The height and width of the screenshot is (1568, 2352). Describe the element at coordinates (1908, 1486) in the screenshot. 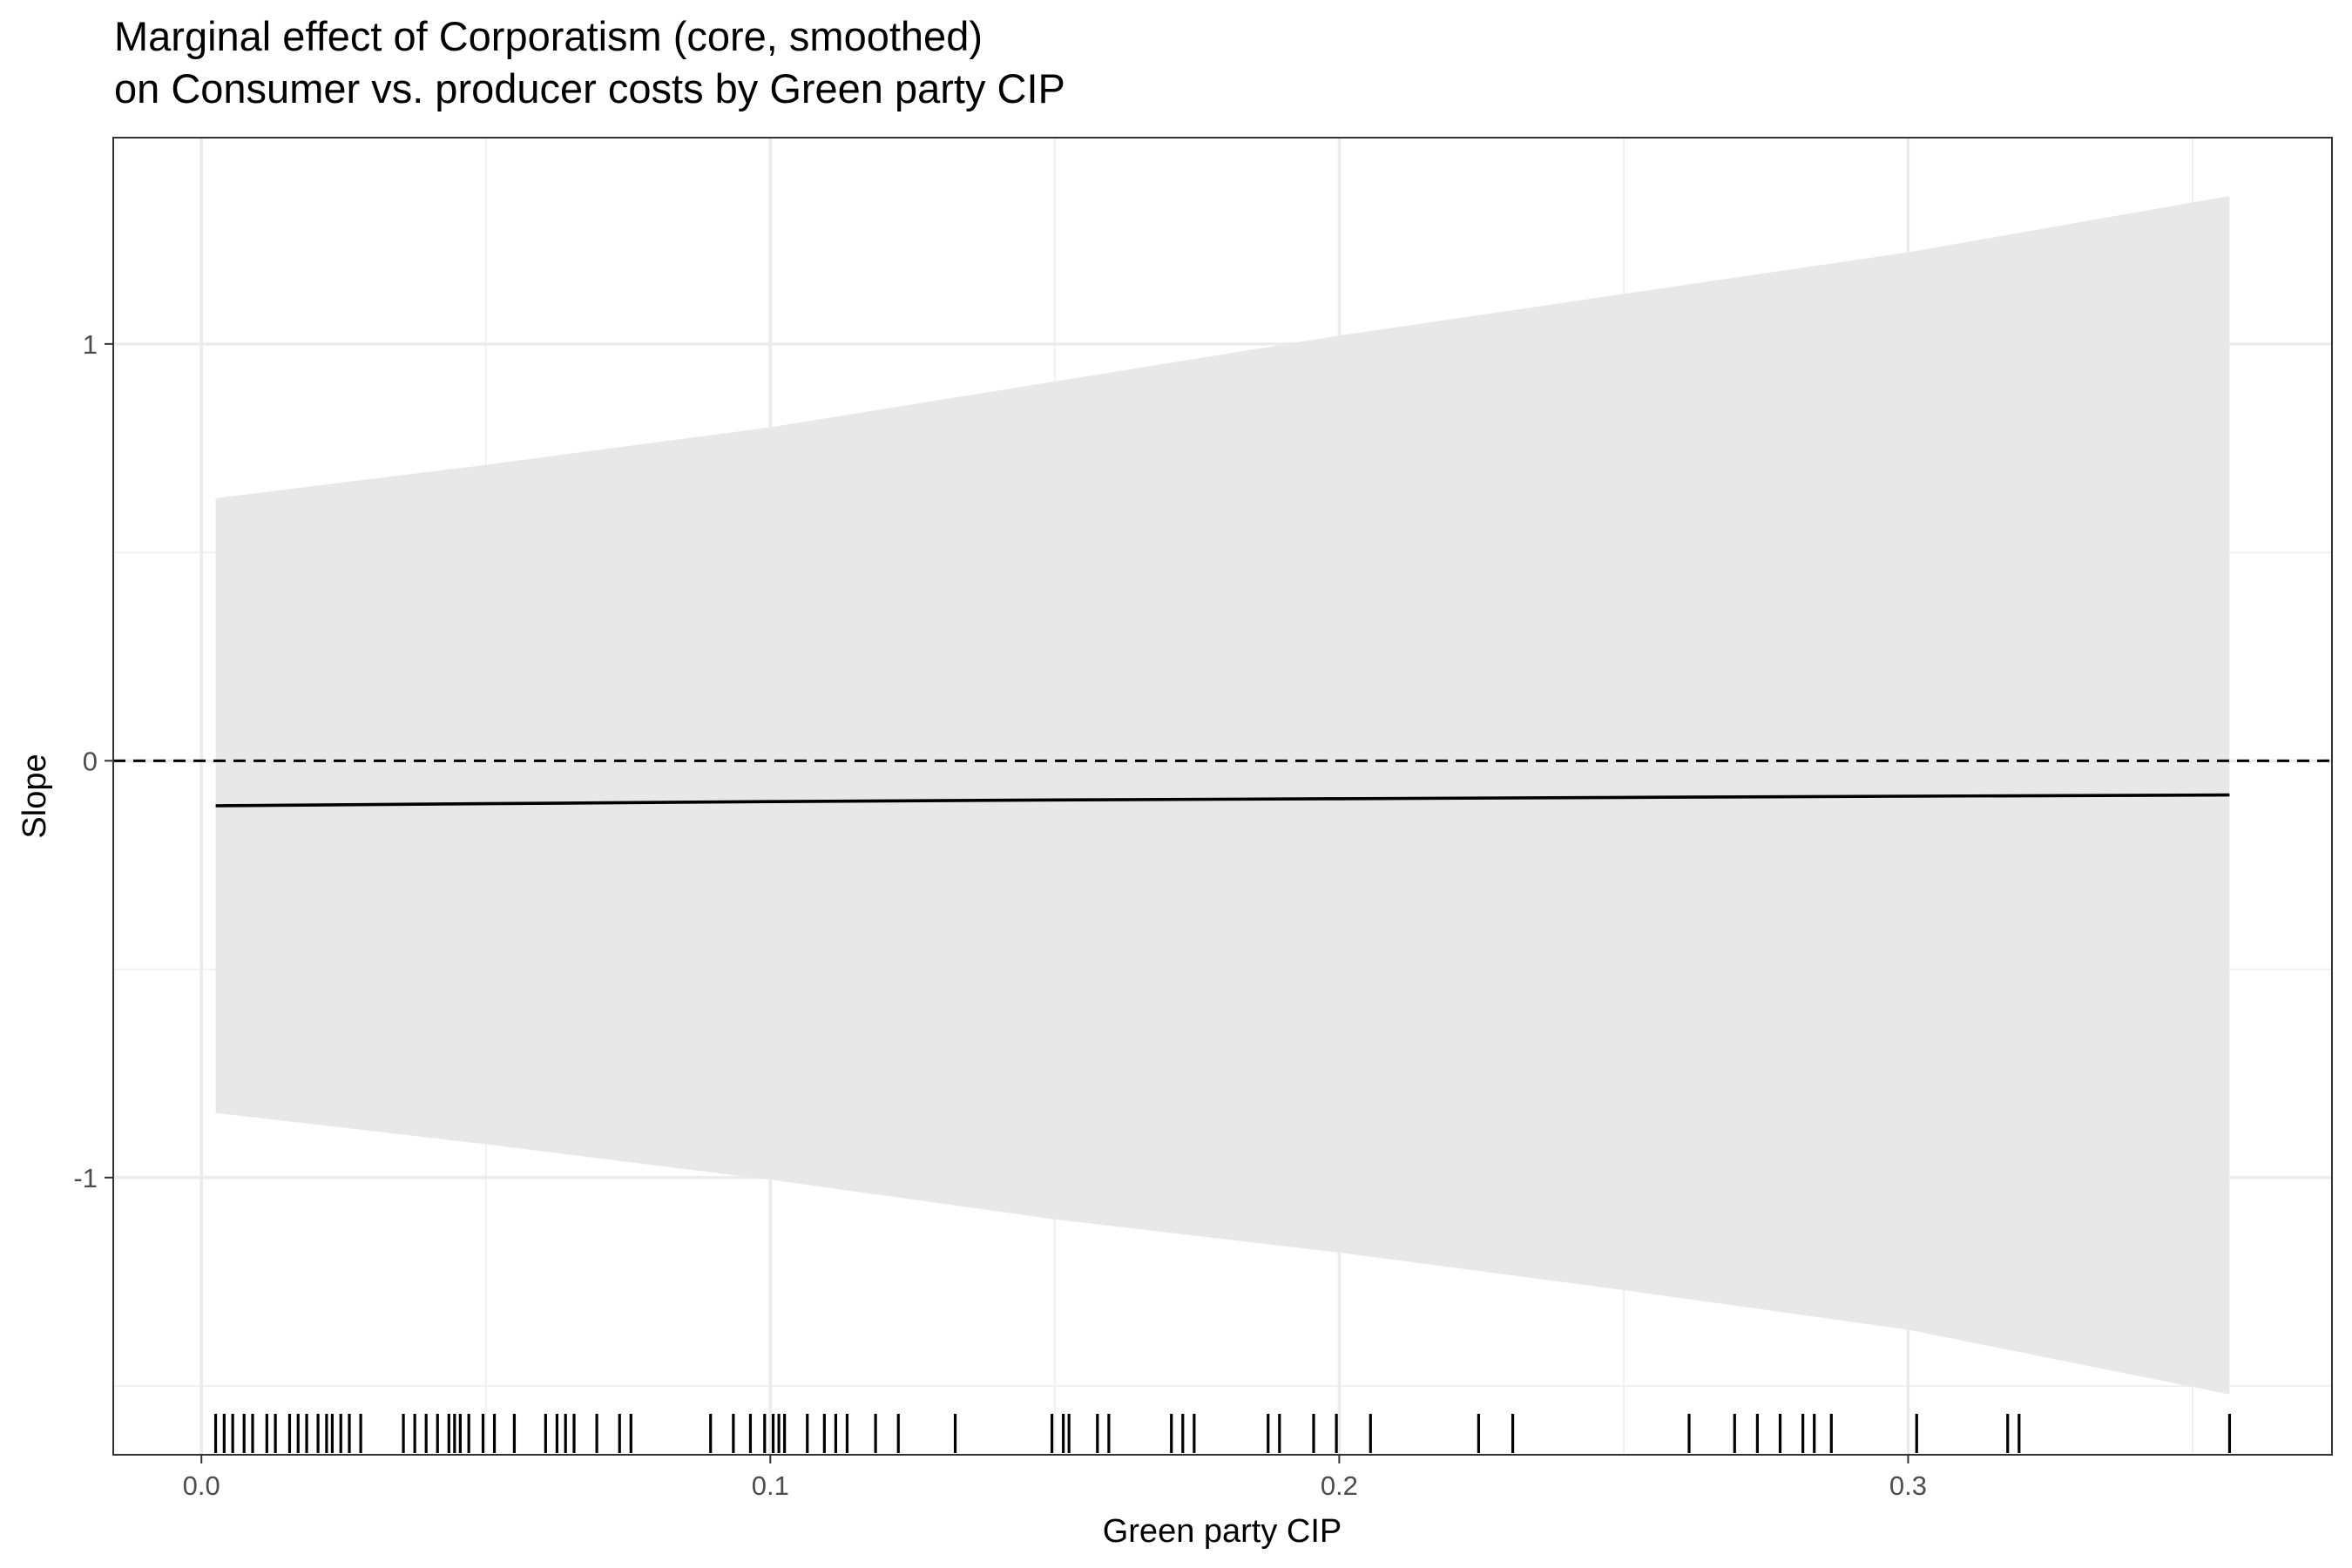

I see `x-tick-label: 0.3` at that location.